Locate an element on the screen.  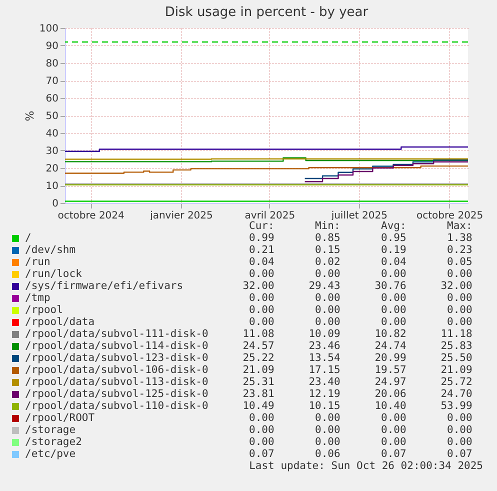
legend-label: /rpool/data/subvol-114-disk-0 is located at coordinates (116, 346).